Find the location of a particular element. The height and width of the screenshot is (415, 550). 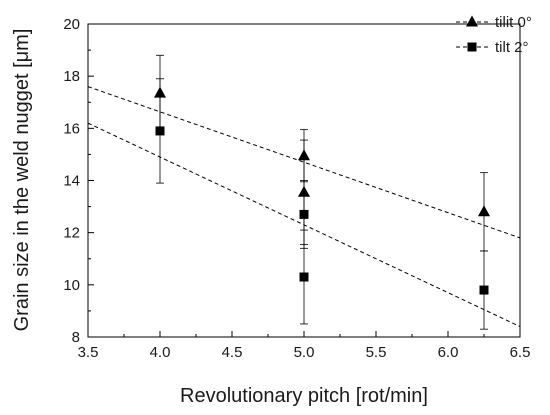

y-tick-label: 12 is located at coordinates (71, 233).